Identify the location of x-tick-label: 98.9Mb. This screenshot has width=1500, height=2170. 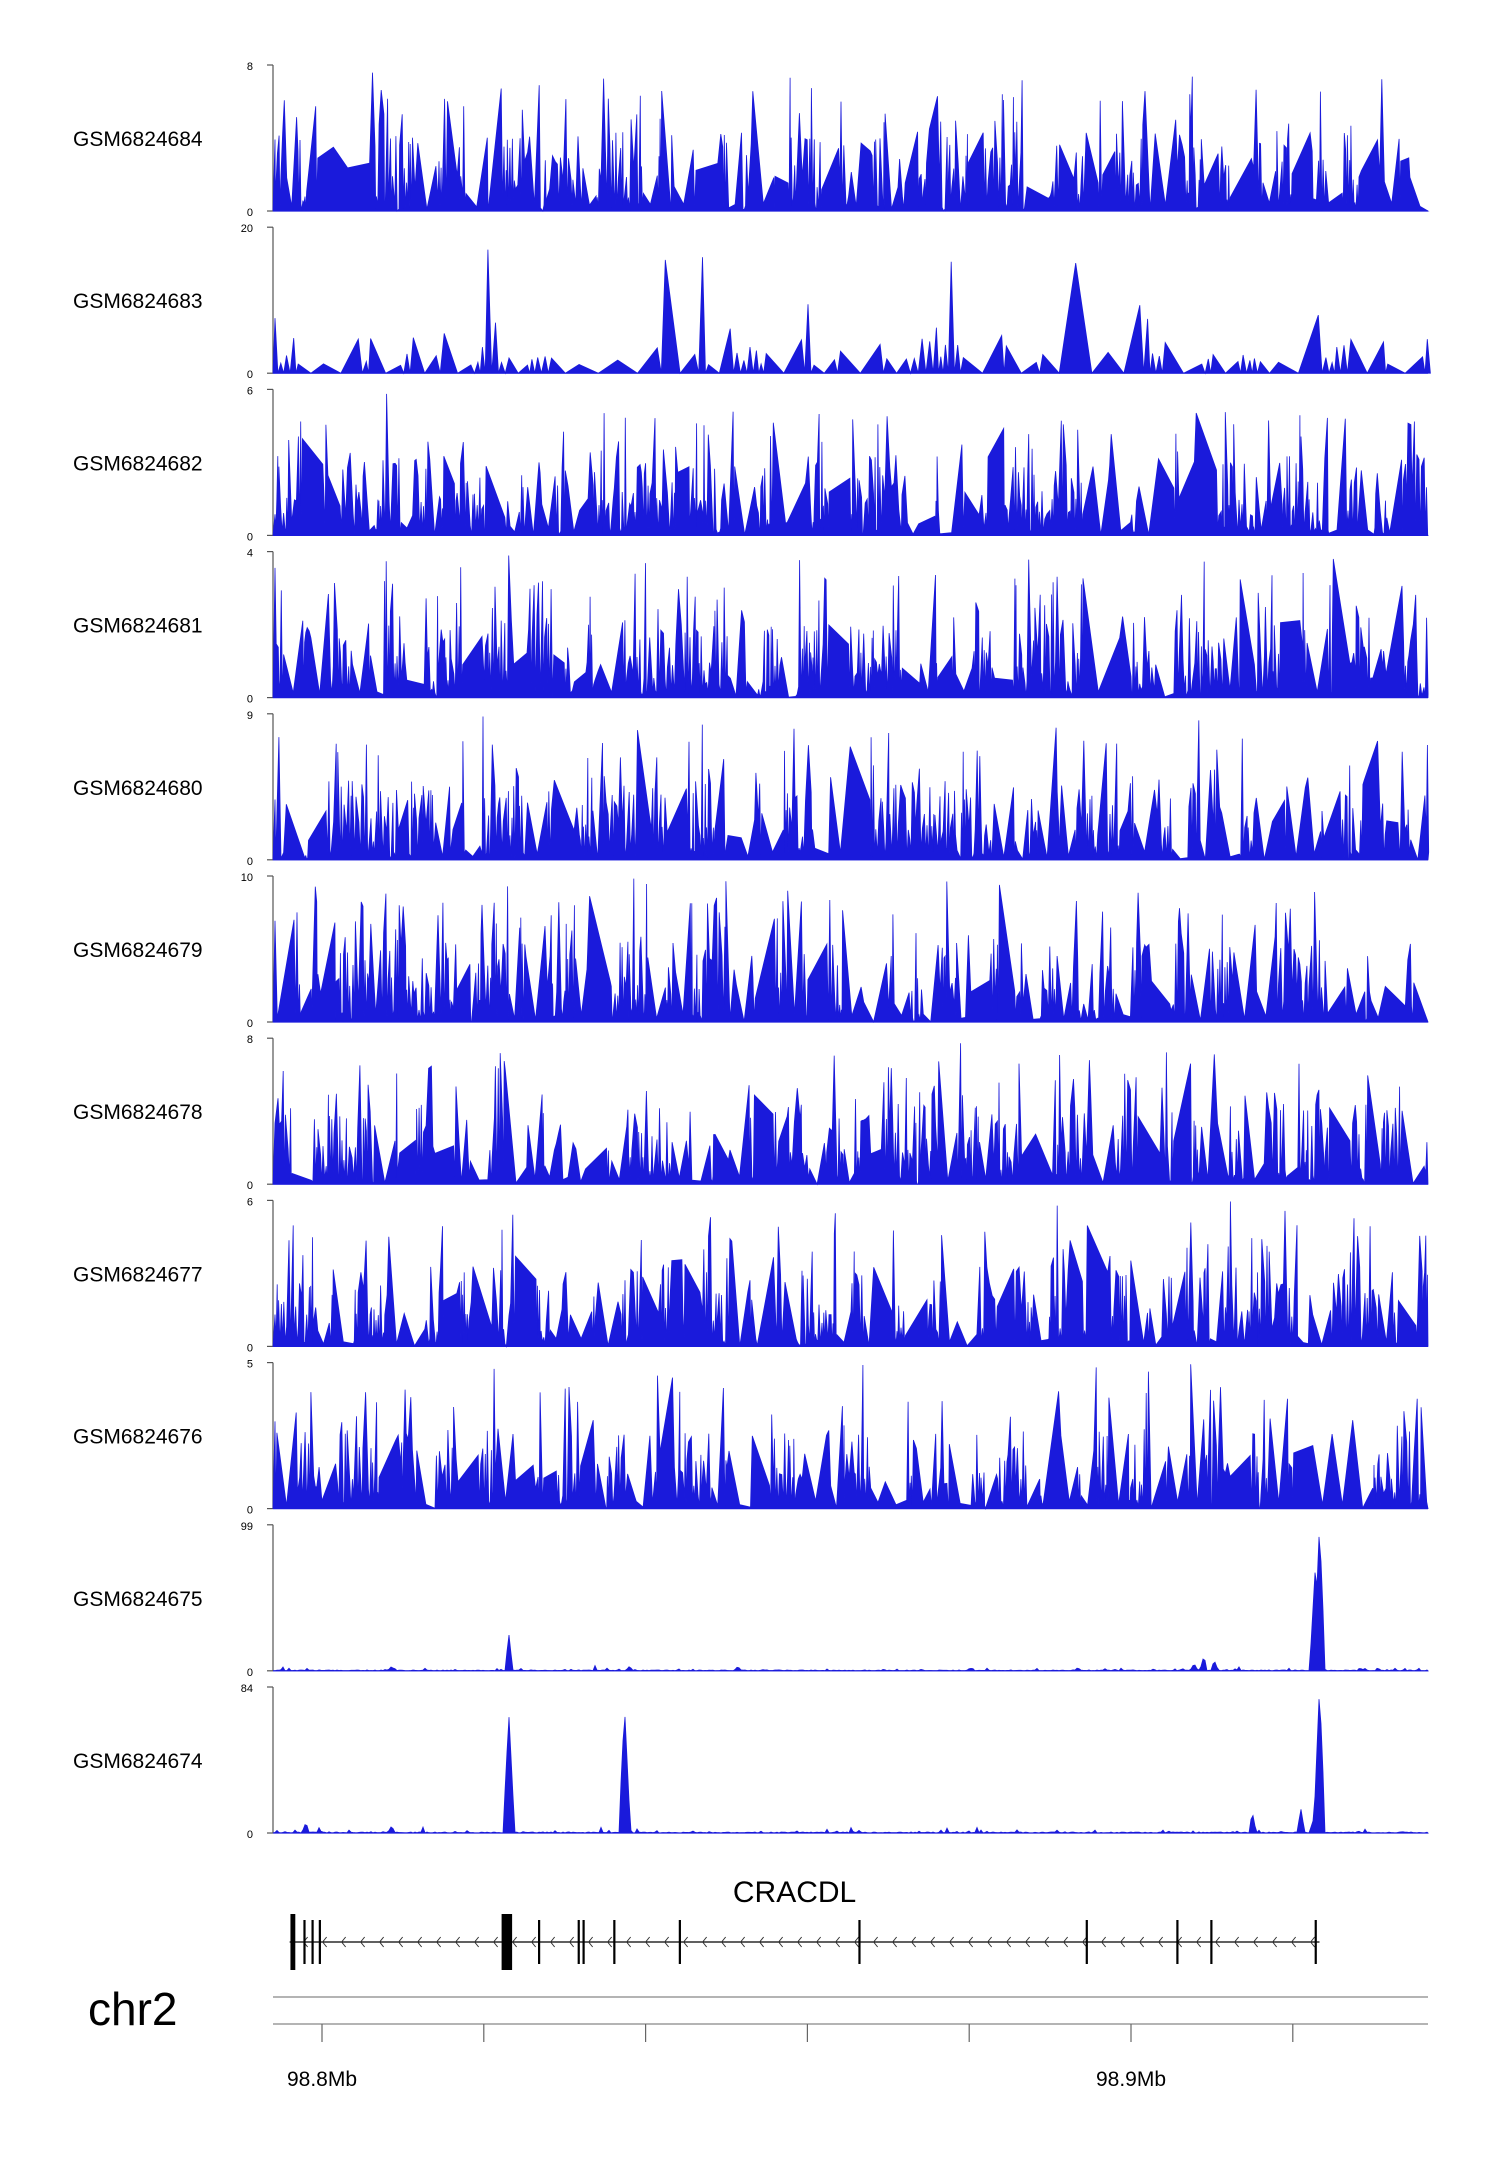
(1131, 2079).